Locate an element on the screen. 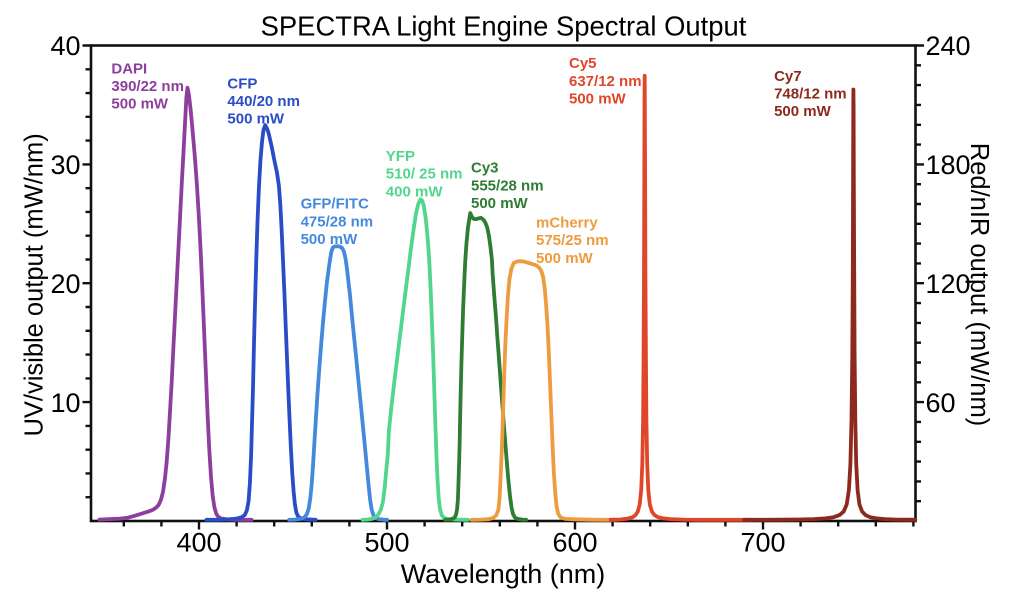  svg-text: 10 is located at coordinates (65, 403).